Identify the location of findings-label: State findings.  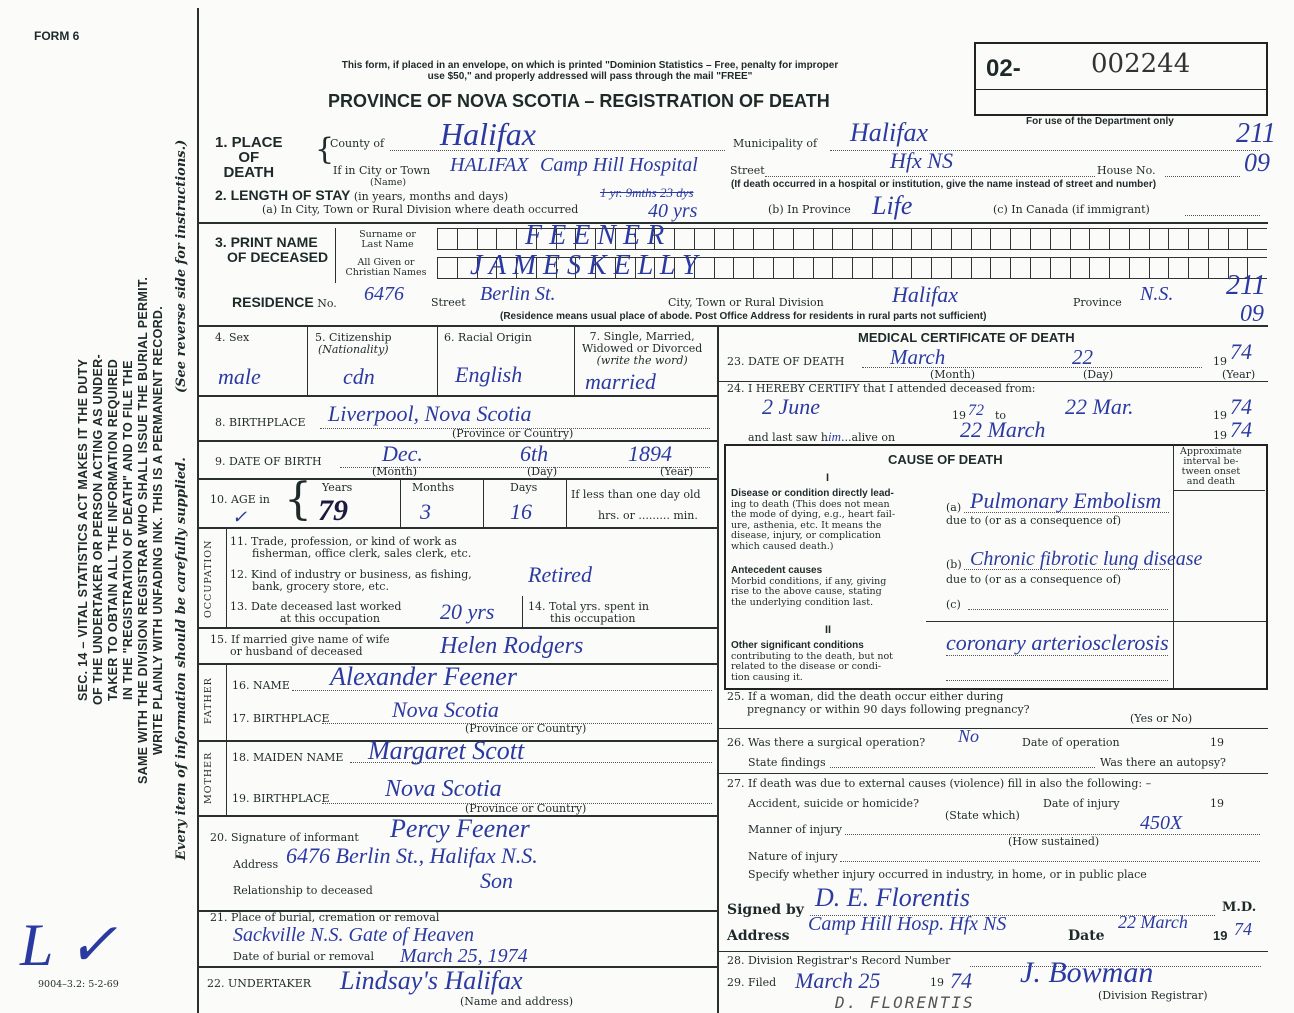
(787, 762).